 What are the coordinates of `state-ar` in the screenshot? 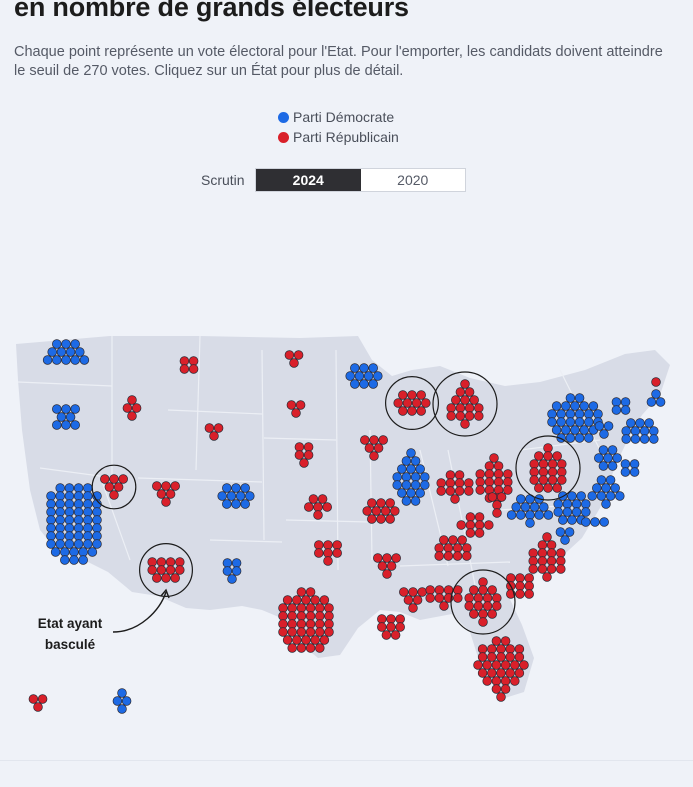 It's located at (387, 566).